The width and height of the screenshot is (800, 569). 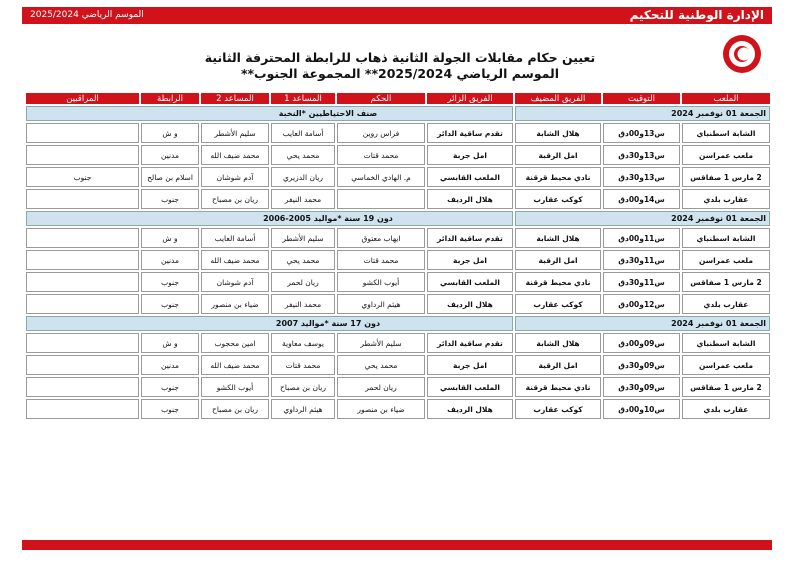 I want to click on column-header: المراقبين, so click(x=82, y=98).